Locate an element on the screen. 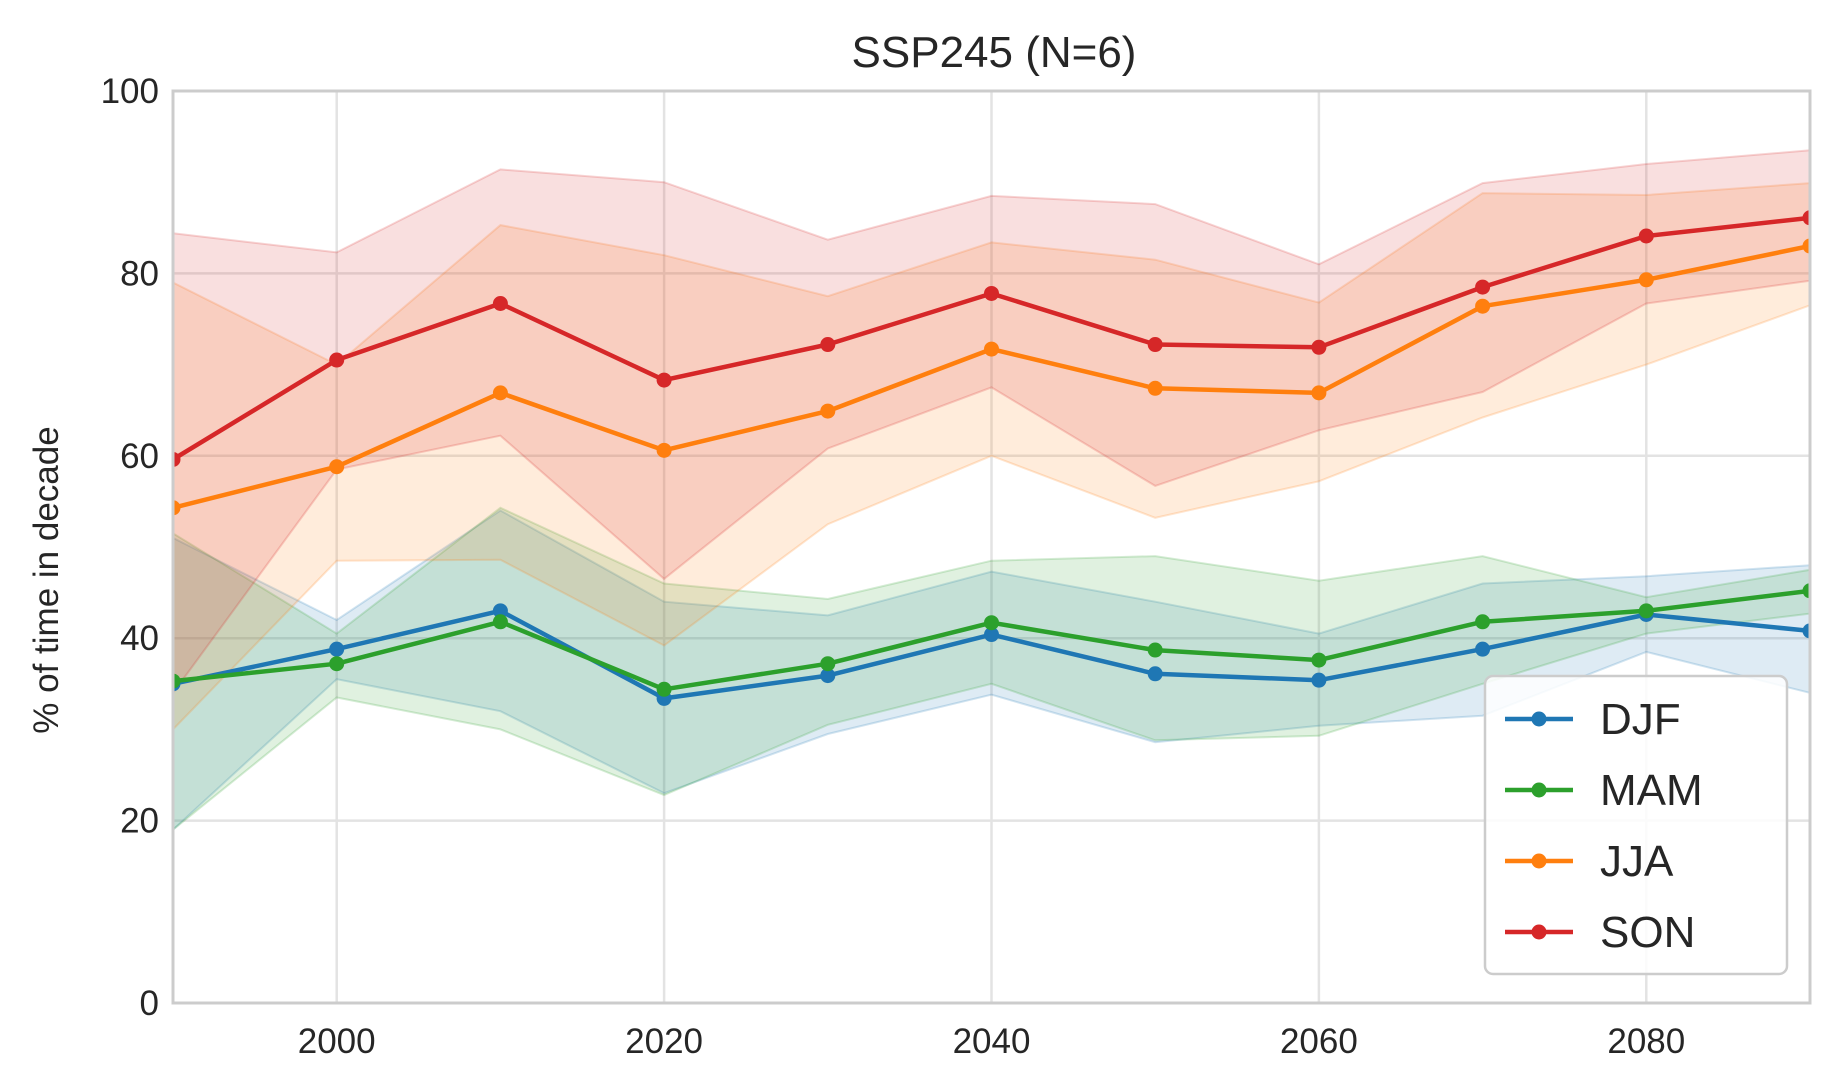 Image resolution: width=1828 pixels, height=1082 pixels. x-tick-label: 2060 is located at coordinates (1319, 1041).